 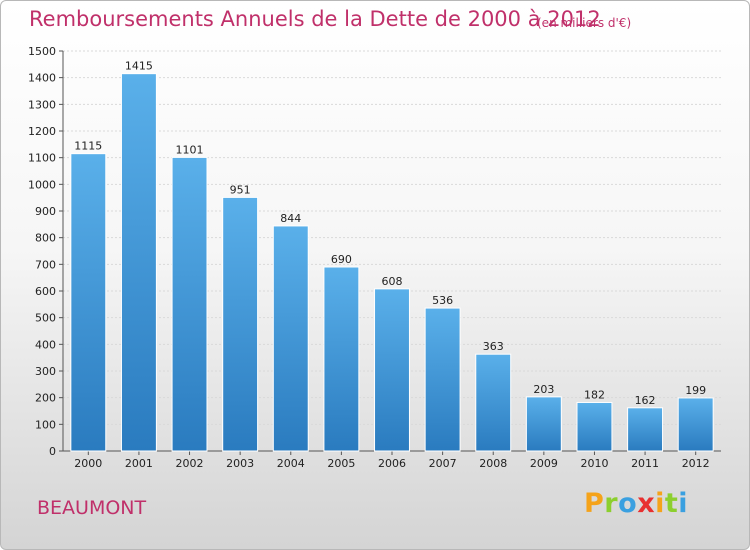 I want to click on chart-subtitle: (en milliers d'€), so click(x=584, y=23).